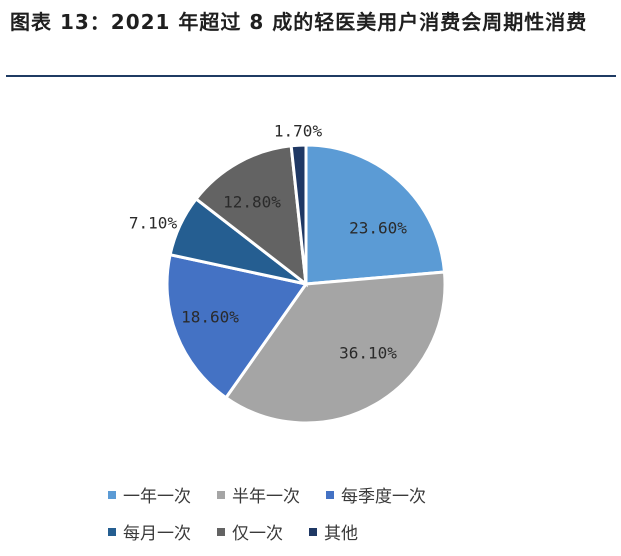  I want to click on legend-label: 每季度一次, so click(383, 497).